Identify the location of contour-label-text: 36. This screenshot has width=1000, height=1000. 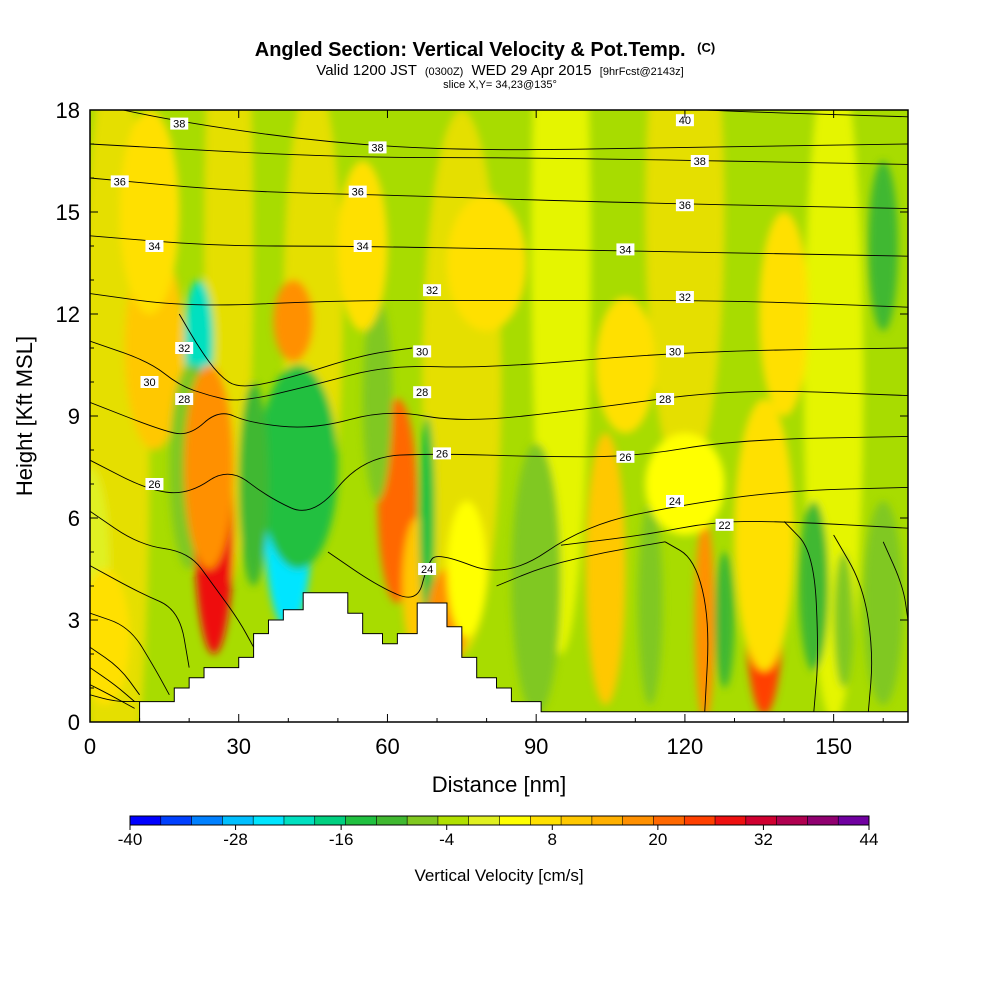
(358, 193).